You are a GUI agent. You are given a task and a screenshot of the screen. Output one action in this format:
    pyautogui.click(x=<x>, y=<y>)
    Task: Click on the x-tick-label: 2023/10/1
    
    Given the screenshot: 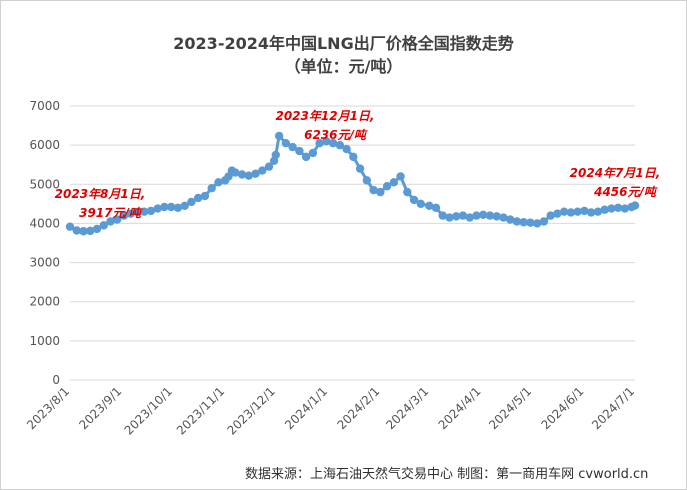 What is the action you would take?
    pyautogui.click(x=148, y=410)
    